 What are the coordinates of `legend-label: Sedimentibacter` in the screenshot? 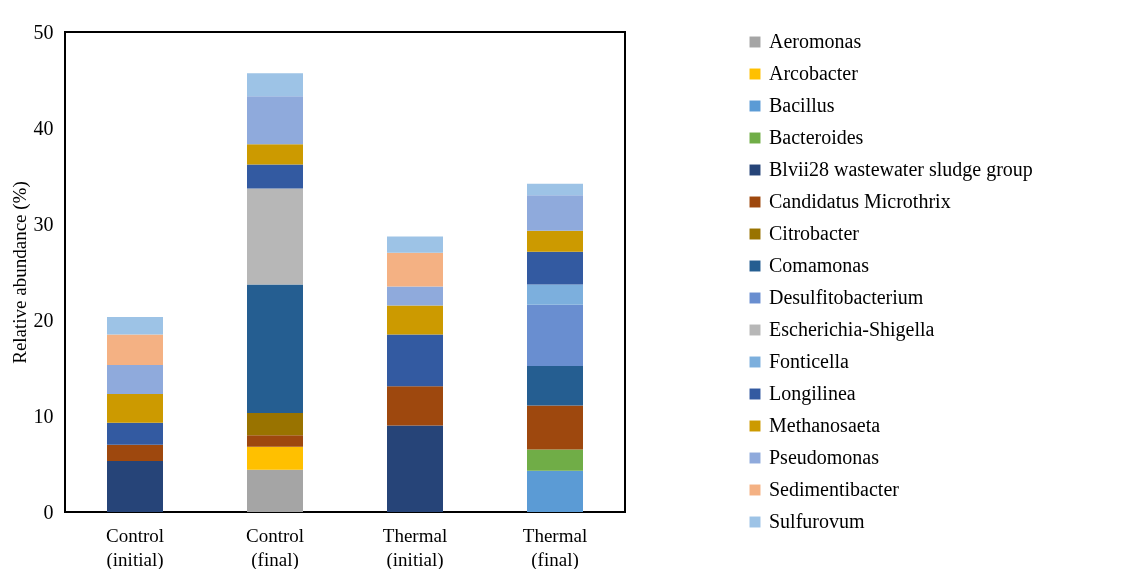 It's located at (834, 489).